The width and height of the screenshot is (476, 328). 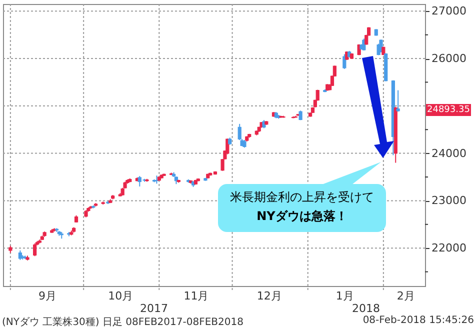 I want to click on y-tick-label: 27000, so click(x=449, y=11).